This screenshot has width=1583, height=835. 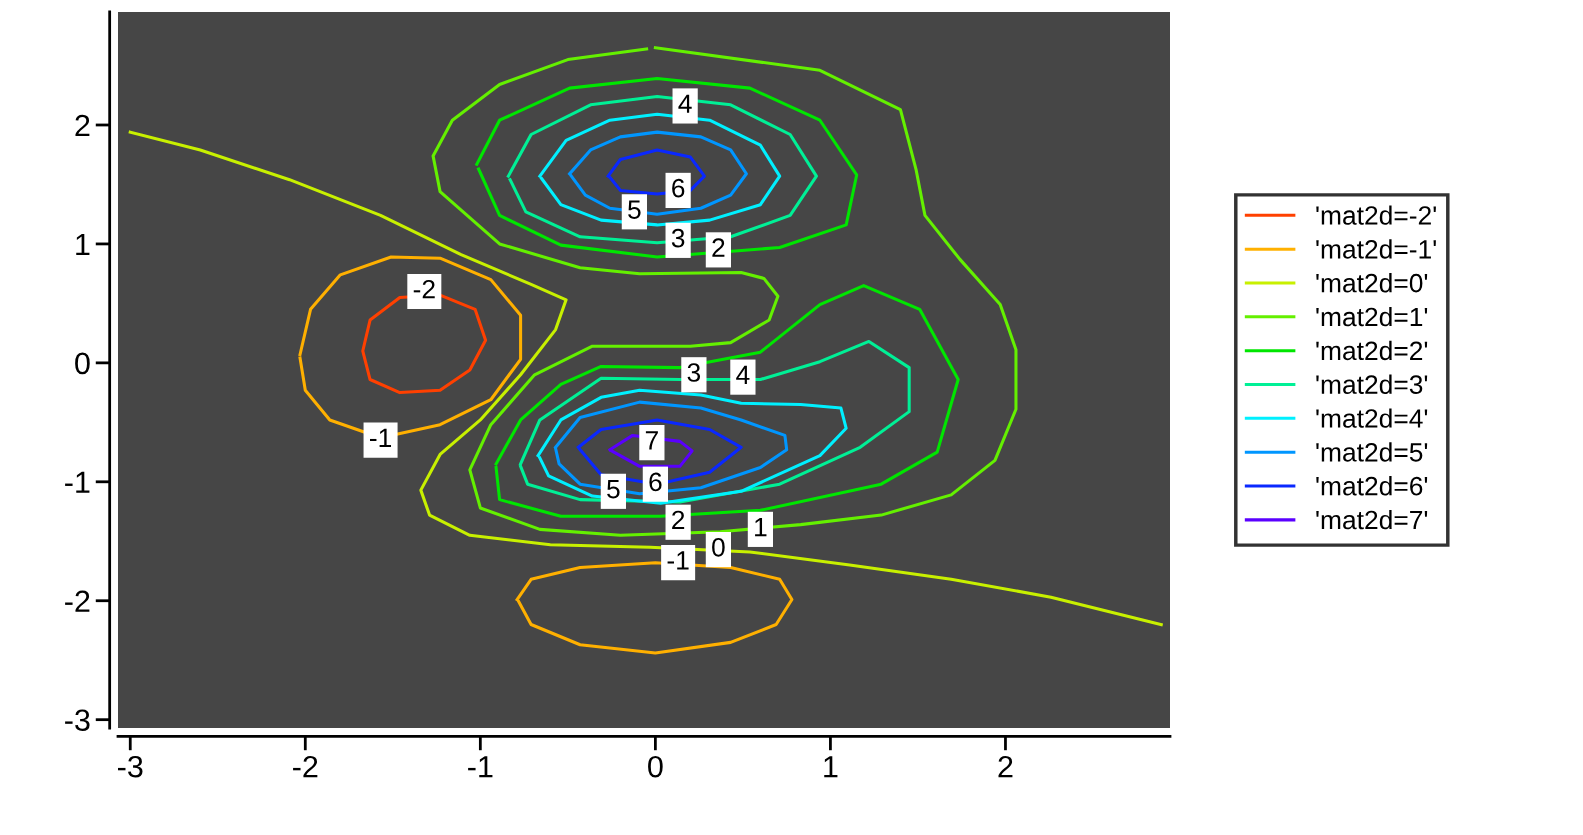 What do you see at coordinates (655, 766) in the screenshot?
I see `x-tick-label: 0` at bounding box center [655, 766].